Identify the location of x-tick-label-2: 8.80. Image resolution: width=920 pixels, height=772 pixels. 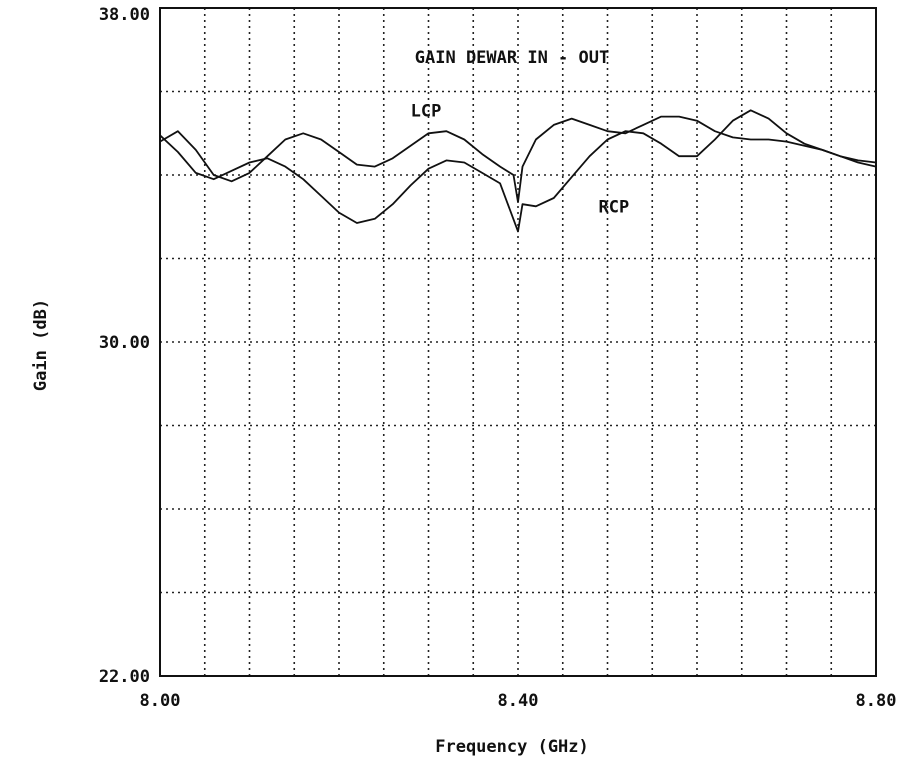
(876, 701).